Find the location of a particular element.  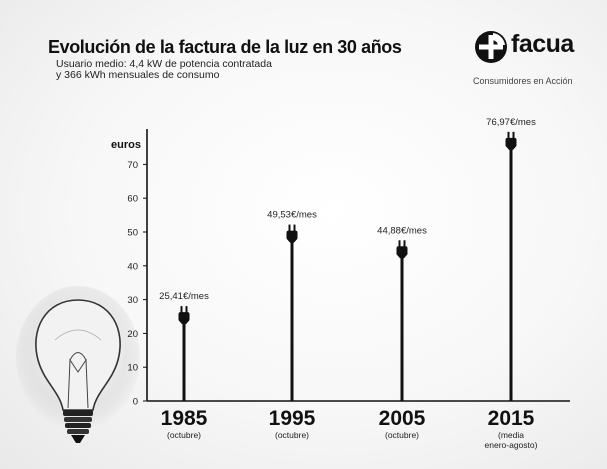

x-tick-label: 1985 is located at coordinates (184, 418).